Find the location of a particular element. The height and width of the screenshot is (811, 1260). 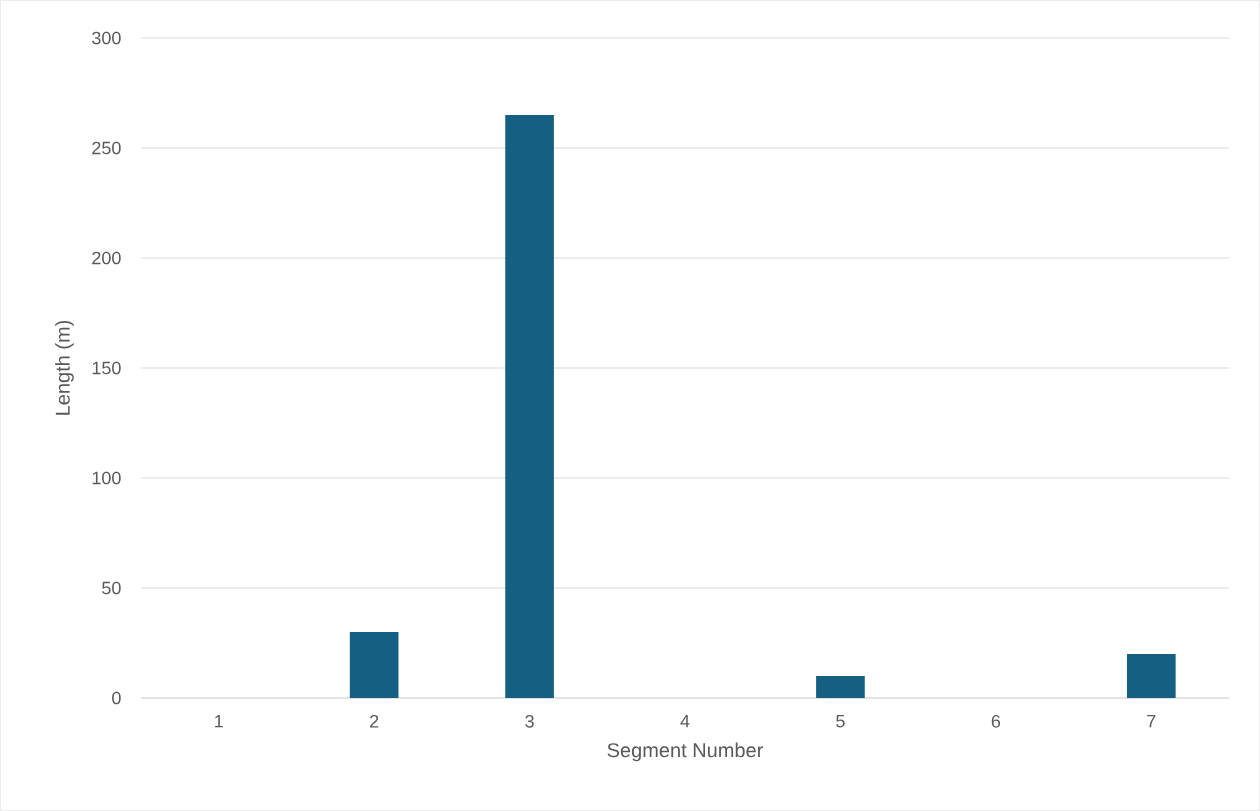

x-axis-title: Segment Number is located at coordinates (685, 752).